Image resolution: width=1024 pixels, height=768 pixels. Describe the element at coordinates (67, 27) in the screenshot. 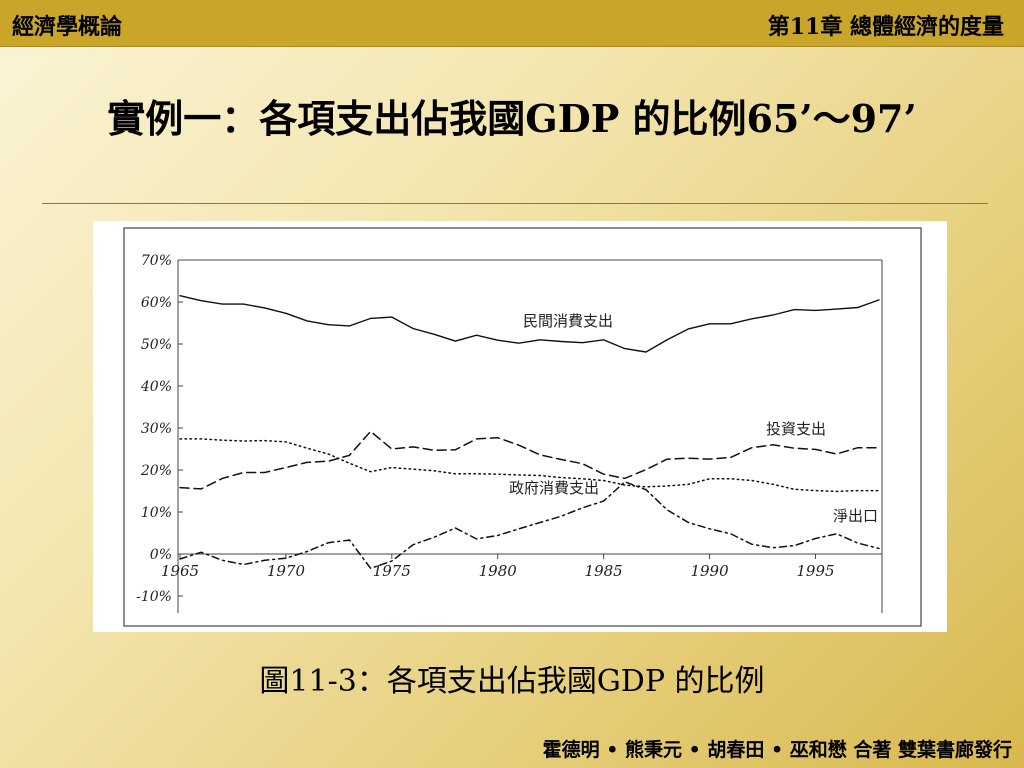

I see `course-title: 經濟學概論` at that location.